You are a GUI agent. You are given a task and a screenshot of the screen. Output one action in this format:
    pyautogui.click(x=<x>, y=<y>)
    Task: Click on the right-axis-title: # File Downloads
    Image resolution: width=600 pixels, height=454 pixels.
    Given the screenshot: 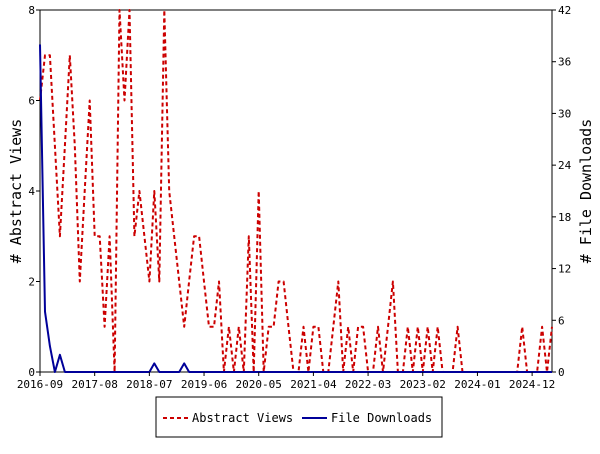 What is the action you would take?
    pyautogui.click(x=586, y=191)
    